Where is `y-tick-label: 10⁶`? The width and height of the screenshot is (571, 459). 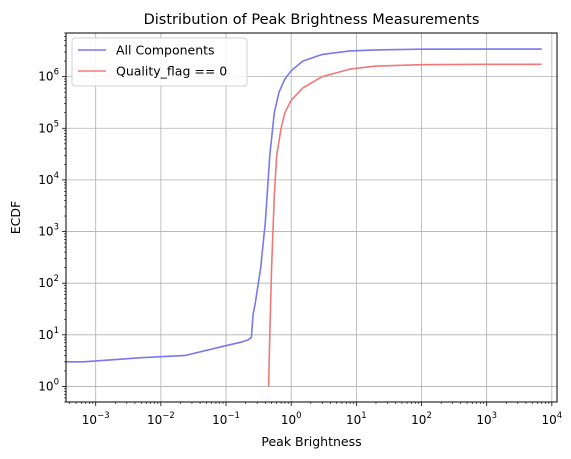 y-tick-label: 10⁶ is located at coordinates (48, 76).